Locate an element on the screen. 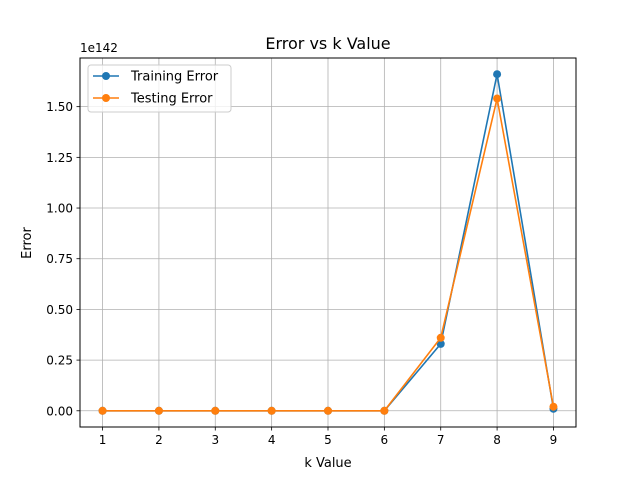 The width and height of the screenshot is (640, 480). legend-testing-error-marker is located at coordinates (106, 98).